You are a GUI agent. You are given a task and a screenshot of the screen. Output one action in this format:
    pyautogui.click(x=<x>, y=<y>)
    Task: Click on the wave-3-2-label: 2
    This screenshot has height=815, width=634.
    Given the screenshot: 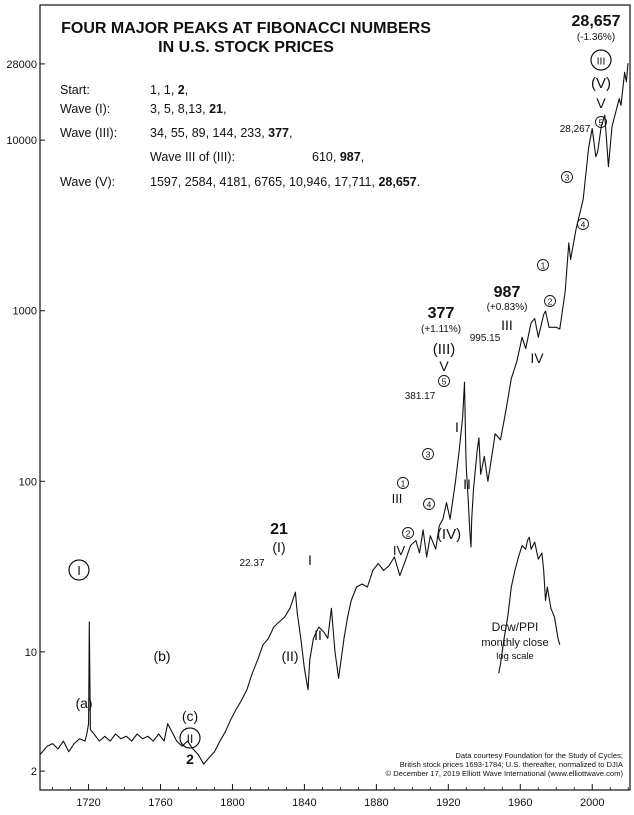 What is the action you would take?
    pyautogui.click(x=408, y=534)
    